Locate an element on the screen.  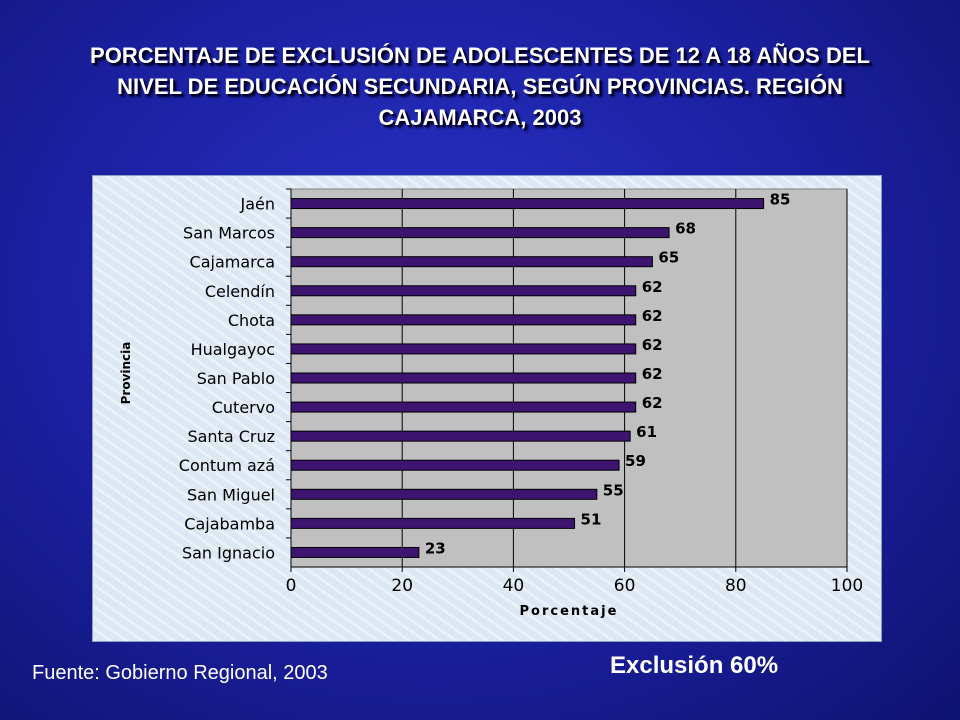
category-label: Cajabamba is located at coordinates (229, 523).